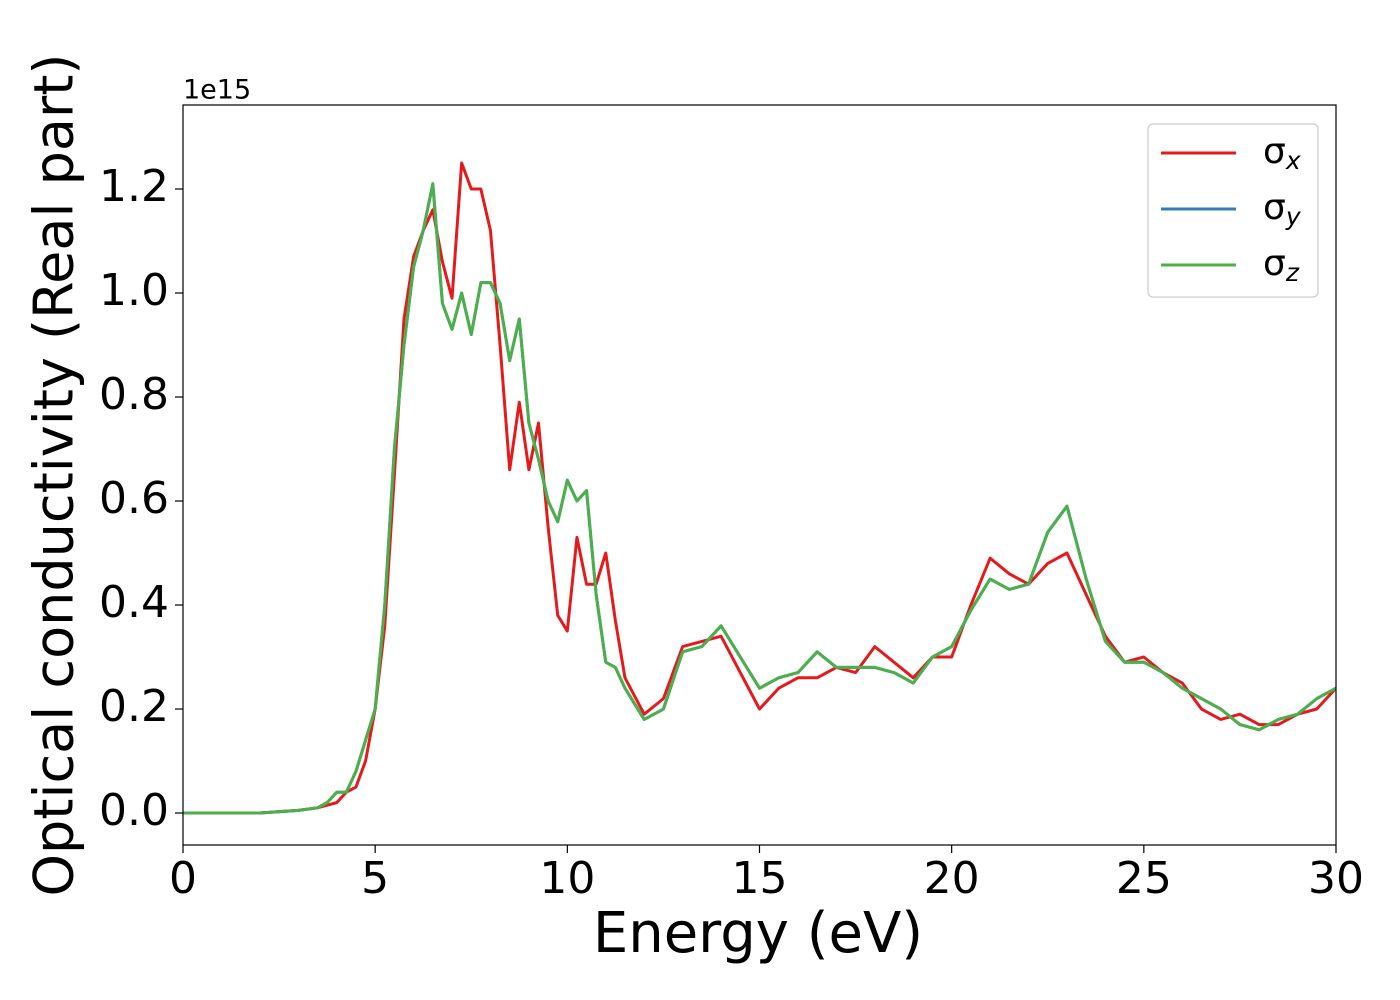  What do you see at coordinates (134, 810) in the screenshot?
I see `y-tick-label: 0.0` at bounding box center [134, 810].